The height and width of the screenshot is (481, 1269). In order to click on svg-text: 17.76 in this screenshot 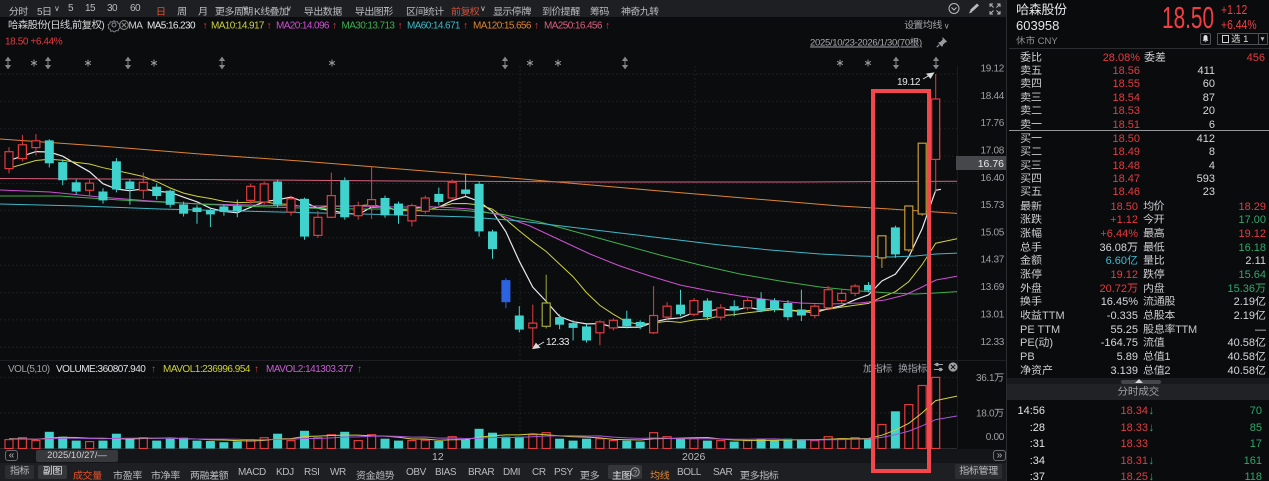, I will do `click(992, 123)`.